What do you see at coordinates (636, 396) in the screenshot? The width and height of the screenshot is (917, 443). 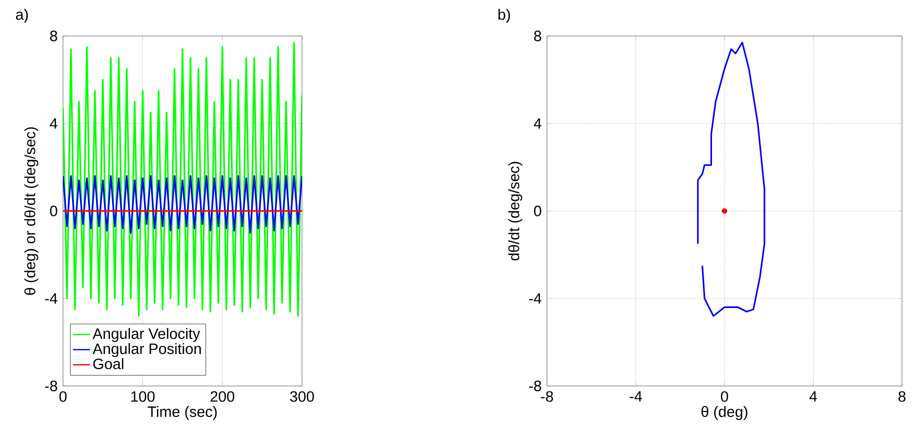 I see `x-tick-label: -4` at bounding box center [636, 396].